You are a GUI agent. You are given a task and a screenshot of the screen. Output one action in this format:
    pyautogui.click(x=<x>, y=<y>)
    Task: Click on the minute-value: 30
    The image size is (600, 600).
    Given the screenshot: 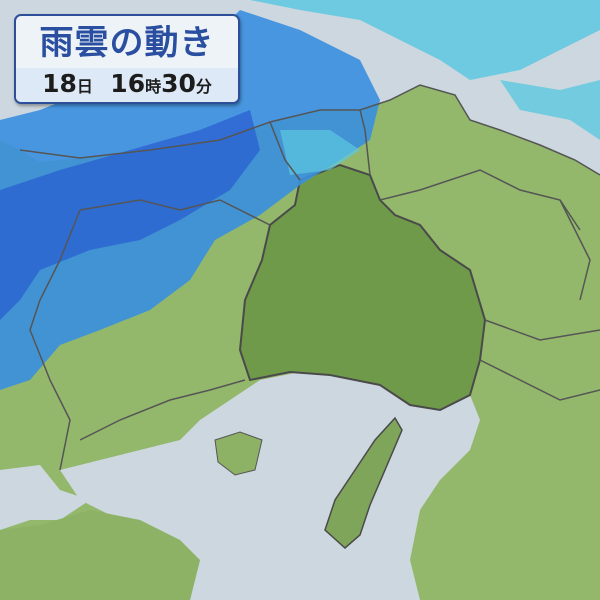 What is the action you would take?
    pyautogui.click(x=178, y=83)
    